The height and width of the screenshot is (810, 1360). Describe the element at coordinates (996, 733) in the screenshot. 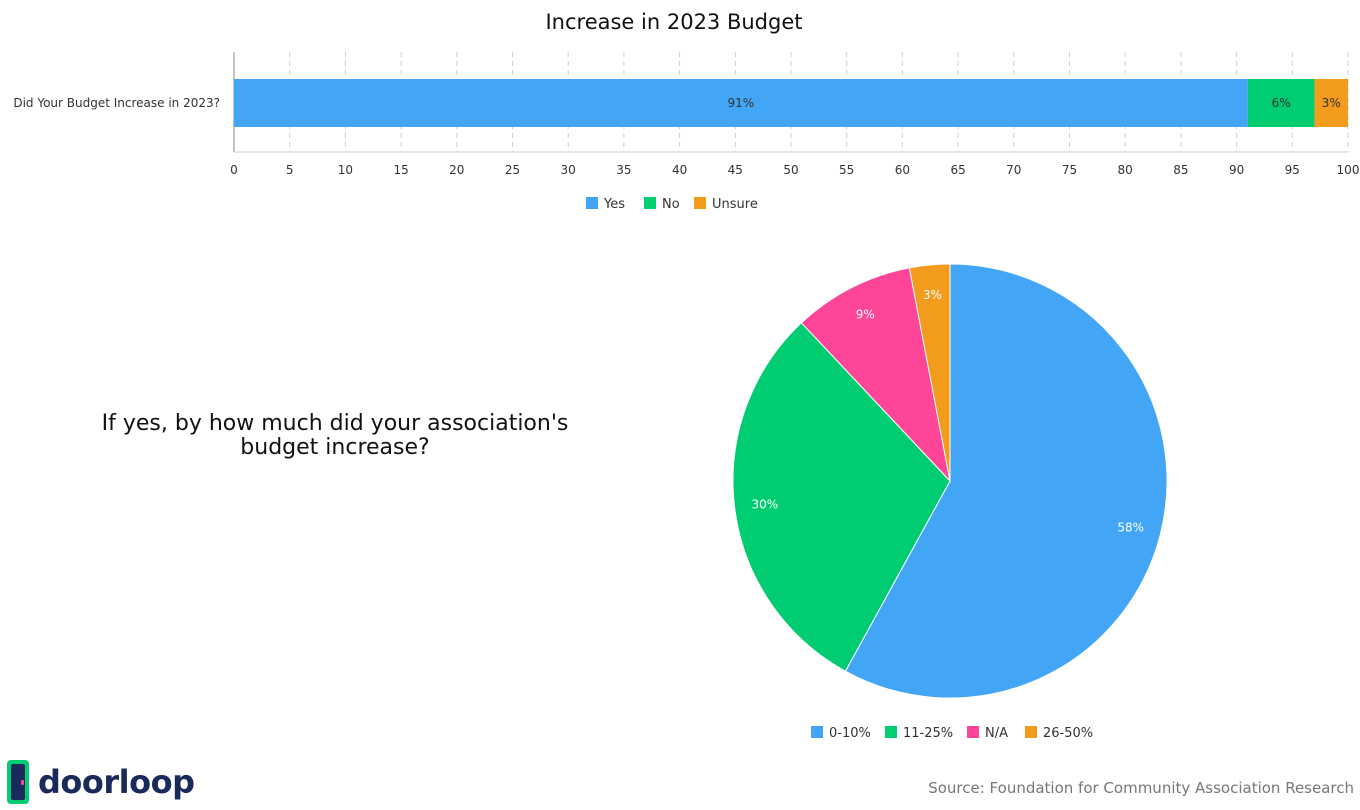

I see `legend-label: N/A` at that location.